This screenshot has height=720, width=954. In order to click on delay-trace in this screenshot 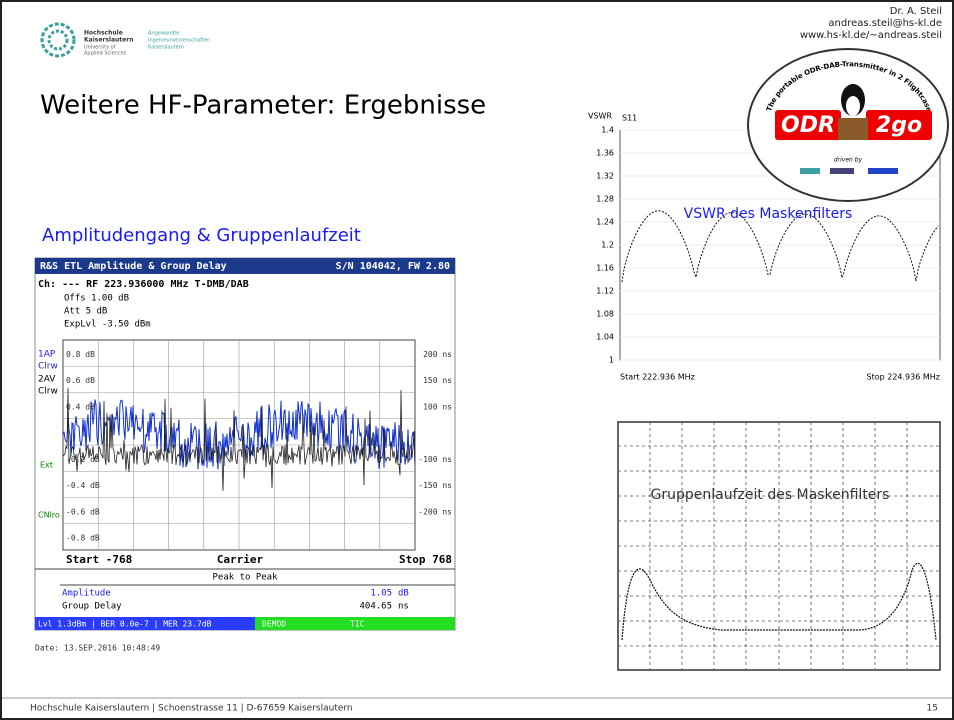, I will do `click(239, 439)`.